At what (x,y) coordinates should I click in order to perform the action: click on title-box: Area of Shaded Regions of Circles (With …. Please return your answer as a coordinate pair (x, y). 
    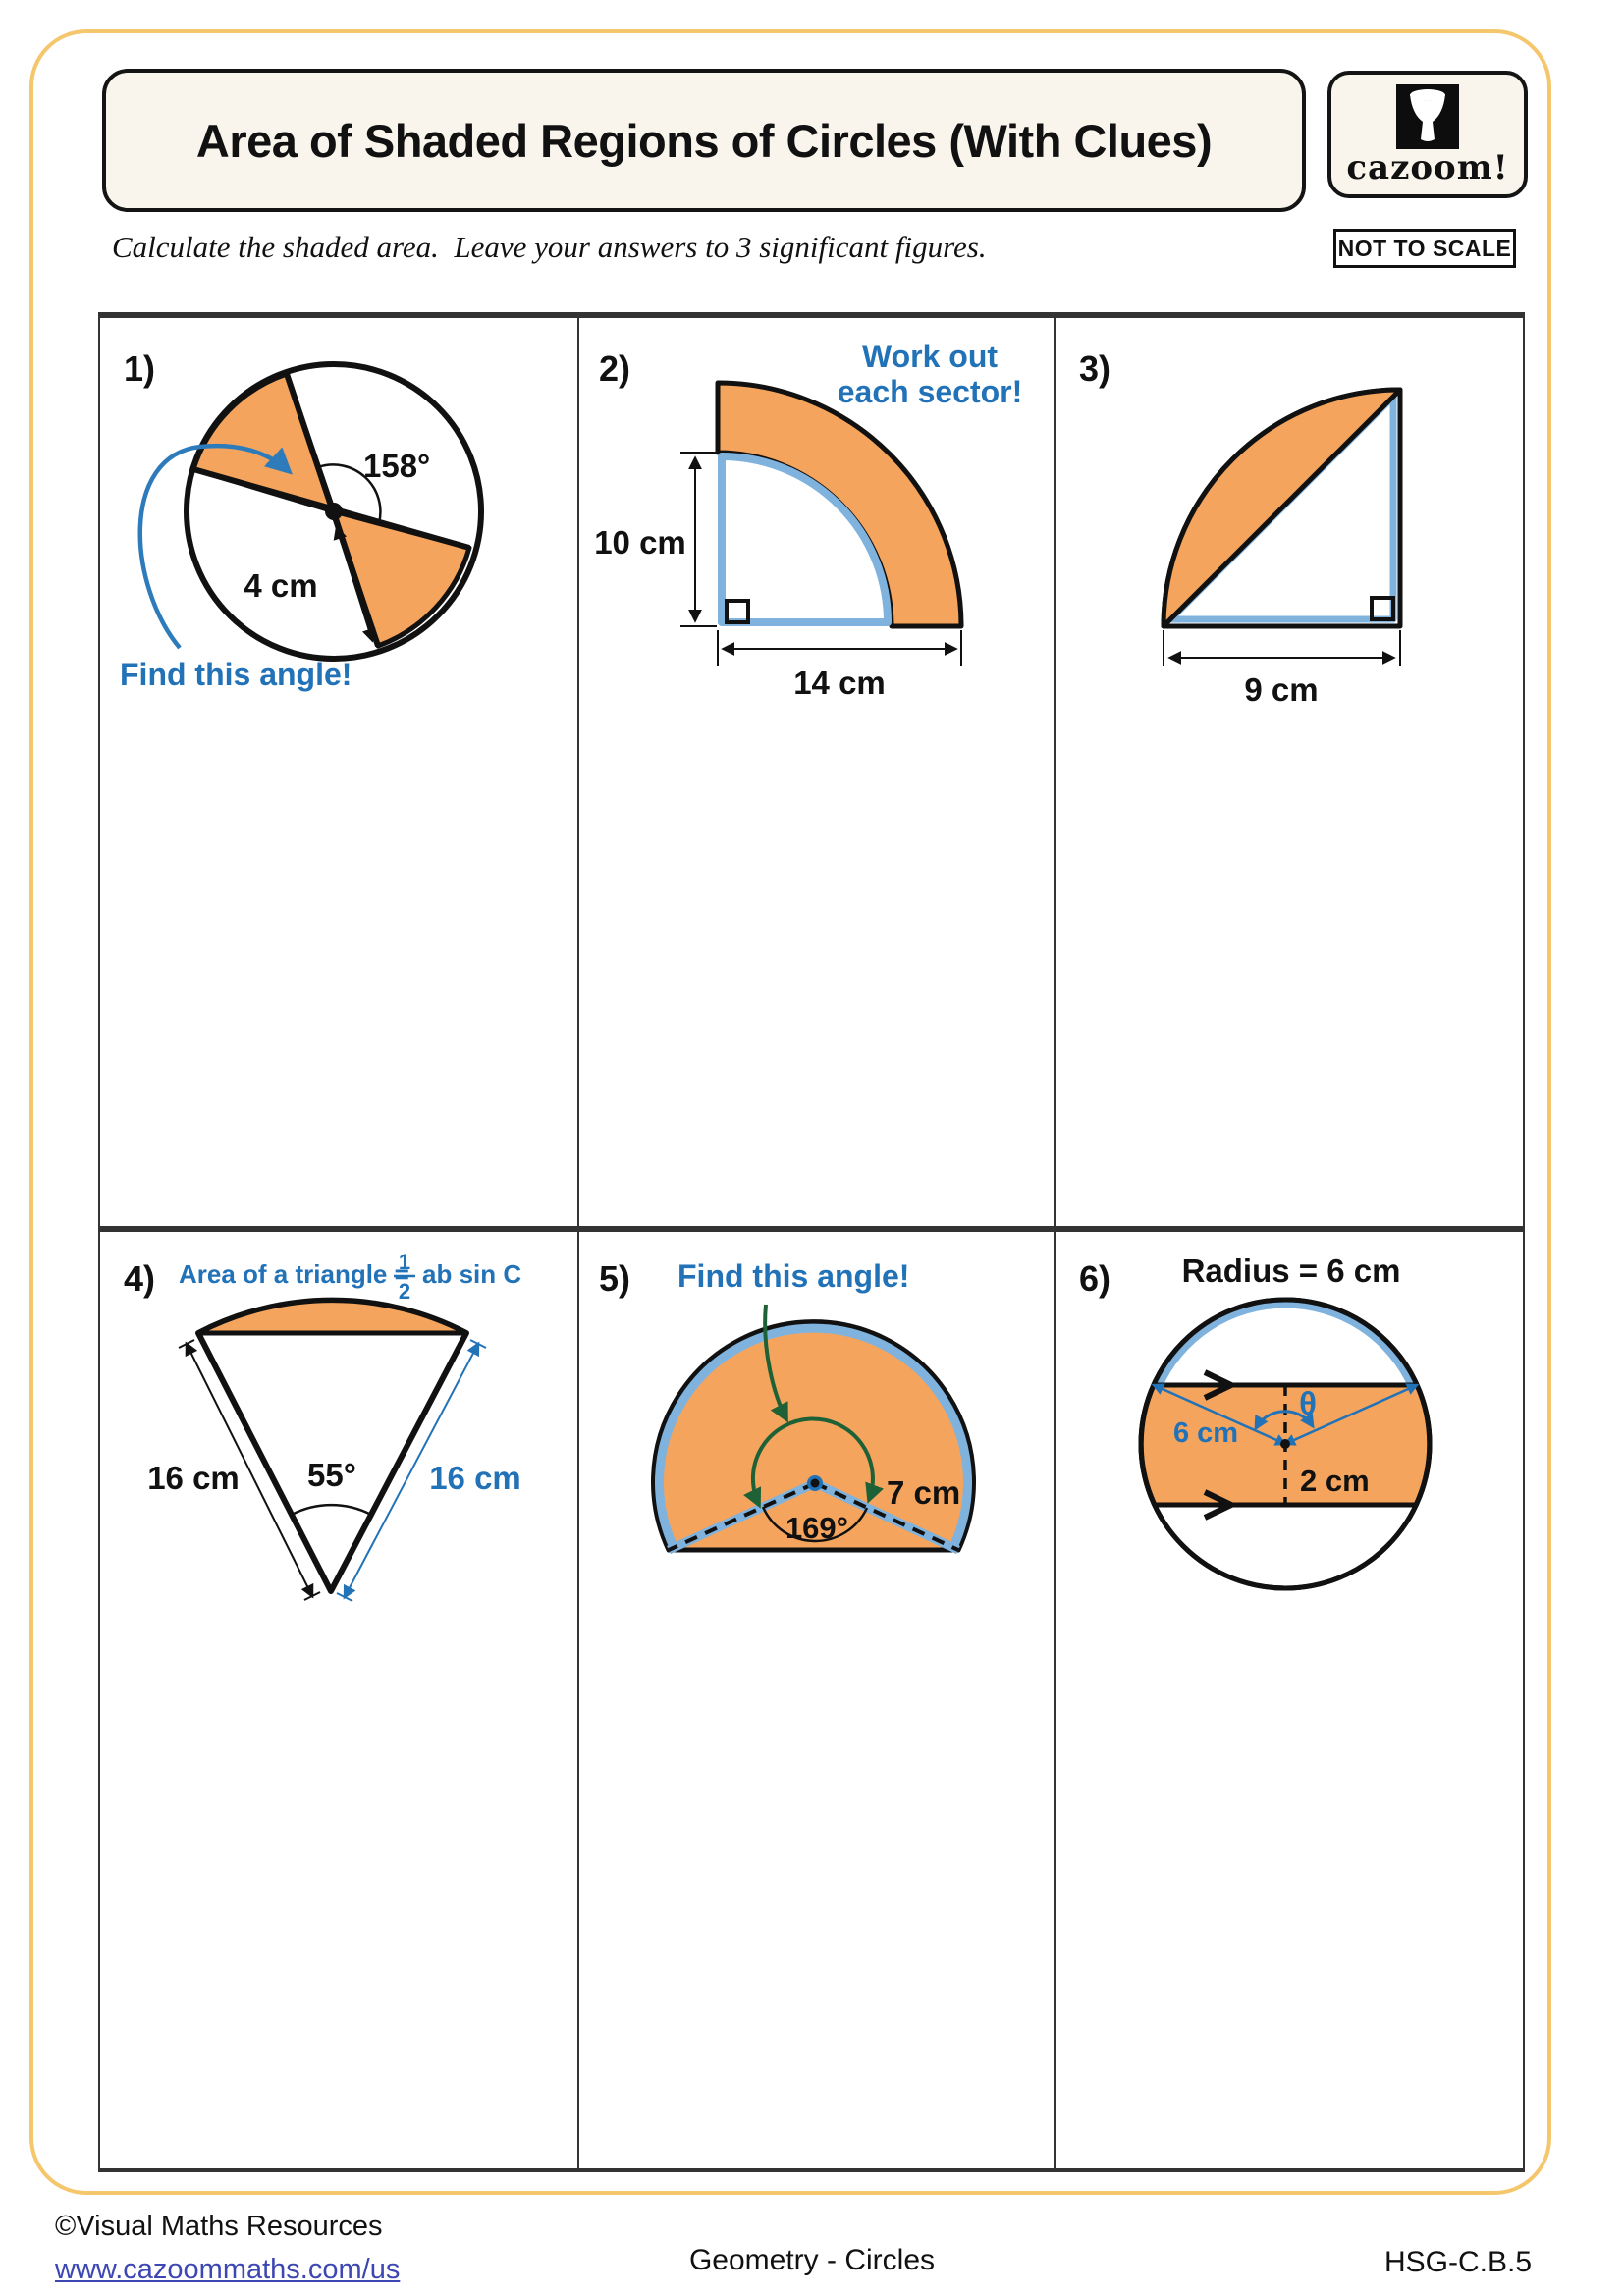
    Looking at the image, I should click on (704, 140).